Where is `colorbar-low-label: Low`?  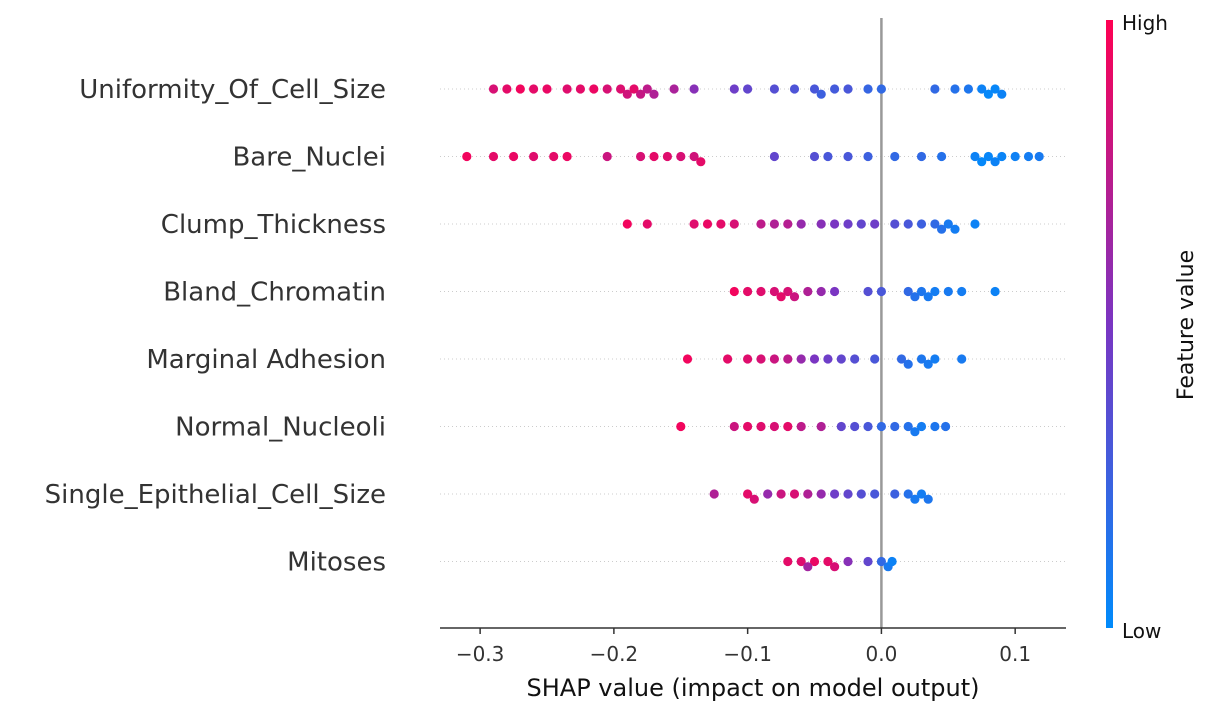
colorbar-low-label: Low is located at coordinates (1141, 631).